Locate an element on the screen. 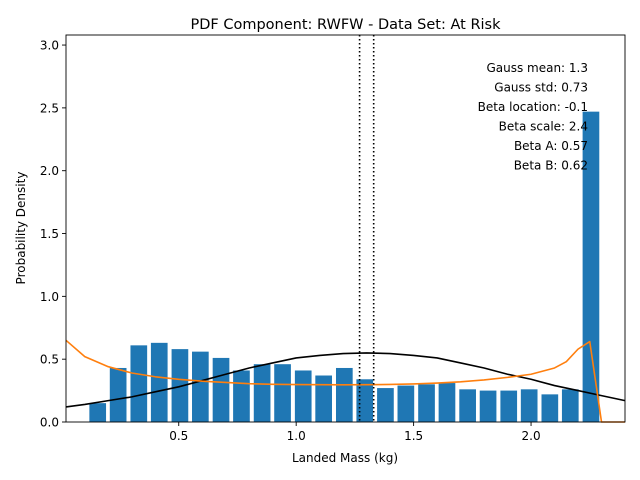 This screenshot has width=640, height=480. y-tick-label: 0.0 is located at coordinates (49, 423).